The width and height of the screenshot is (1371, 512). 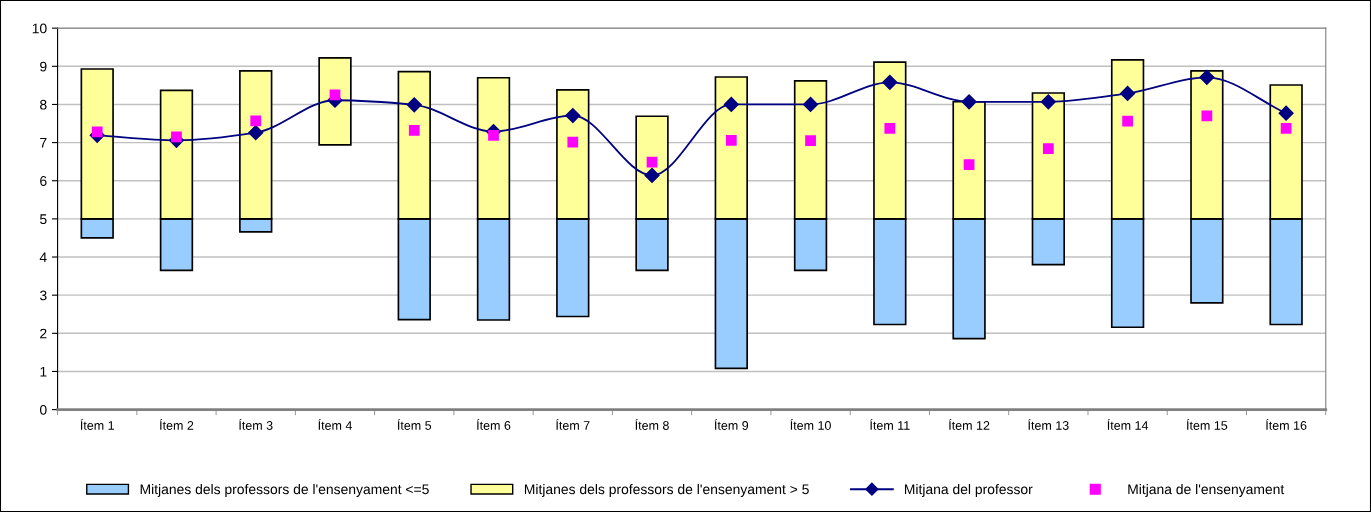 I want to click on x-tick-label: Ítem 12, so click(x=969, y=424).